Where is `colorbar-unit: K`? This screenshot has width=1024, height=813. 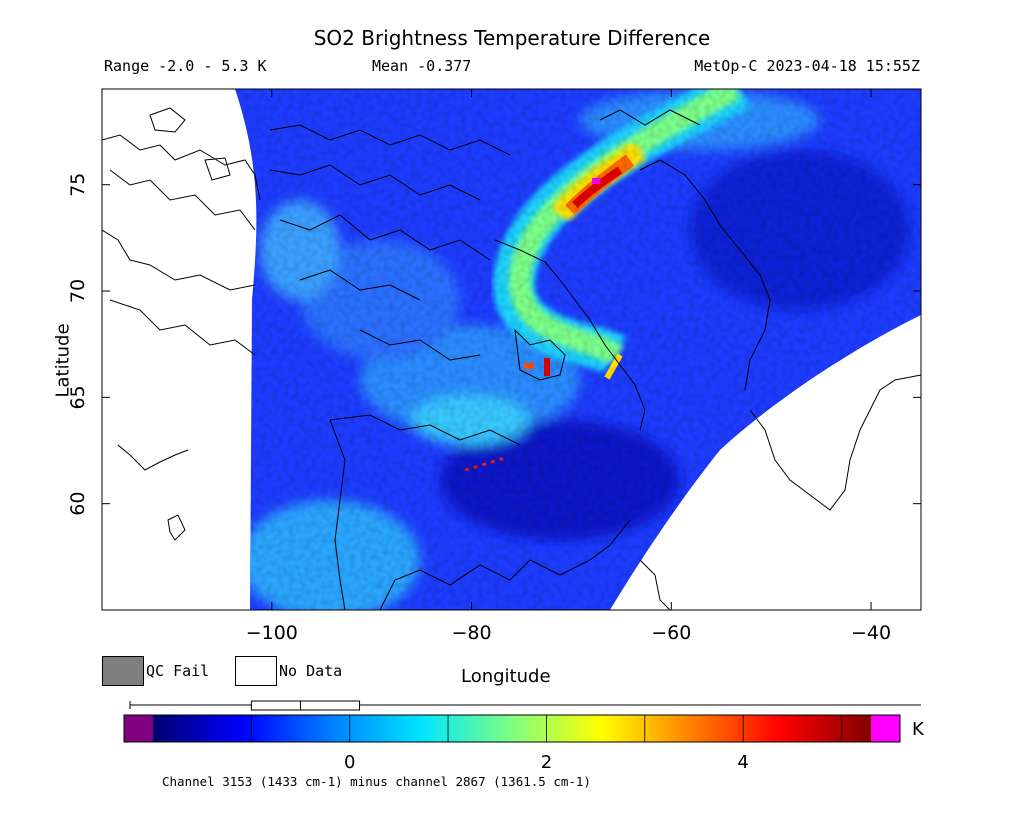 colorbar-unit: K is located at coordinates (918, 729).